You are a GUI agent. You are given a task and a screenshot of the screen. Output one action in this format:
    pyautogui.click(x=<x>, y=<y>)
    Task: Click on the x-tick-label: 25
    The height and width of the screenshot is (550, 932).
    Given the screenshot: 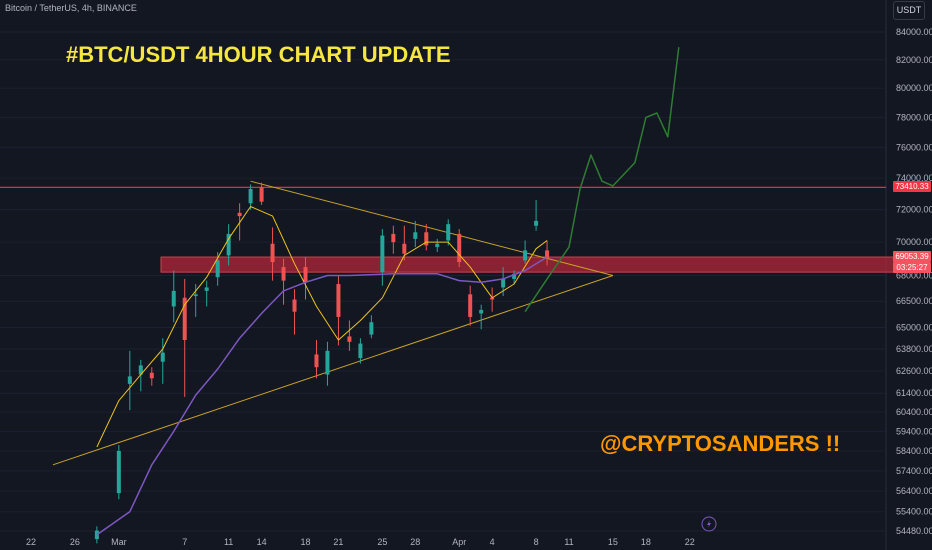 What is the action you would take?
    pyautogui.click(x=382, y=542)
    